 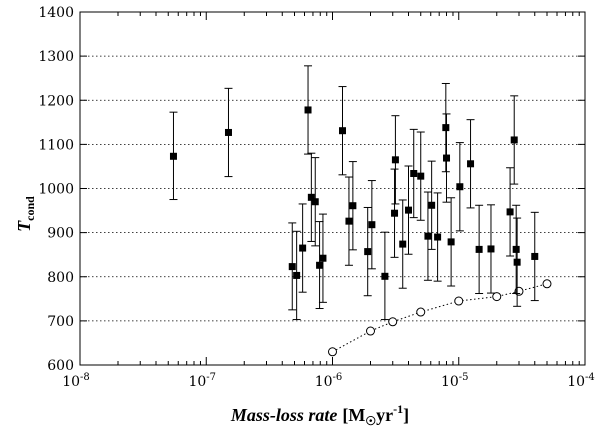 What do you see at coordinates (370, 421) in the screenshot?
I see `sun-symbol: ☉` at bounding box center [370, 421].